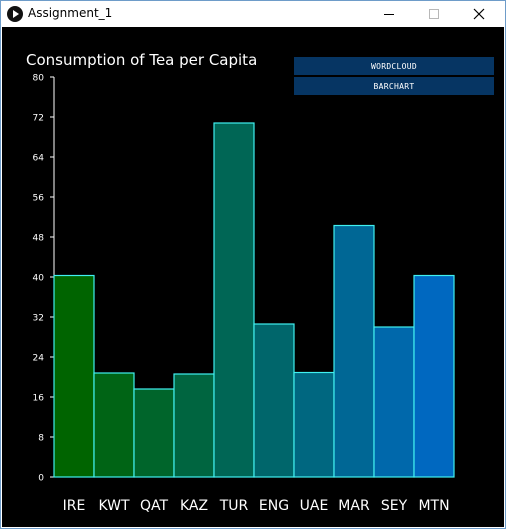  Describe the element at coordinates (253, 14) in the screenshot. I see `title-bar: Assignment_1` at that location.